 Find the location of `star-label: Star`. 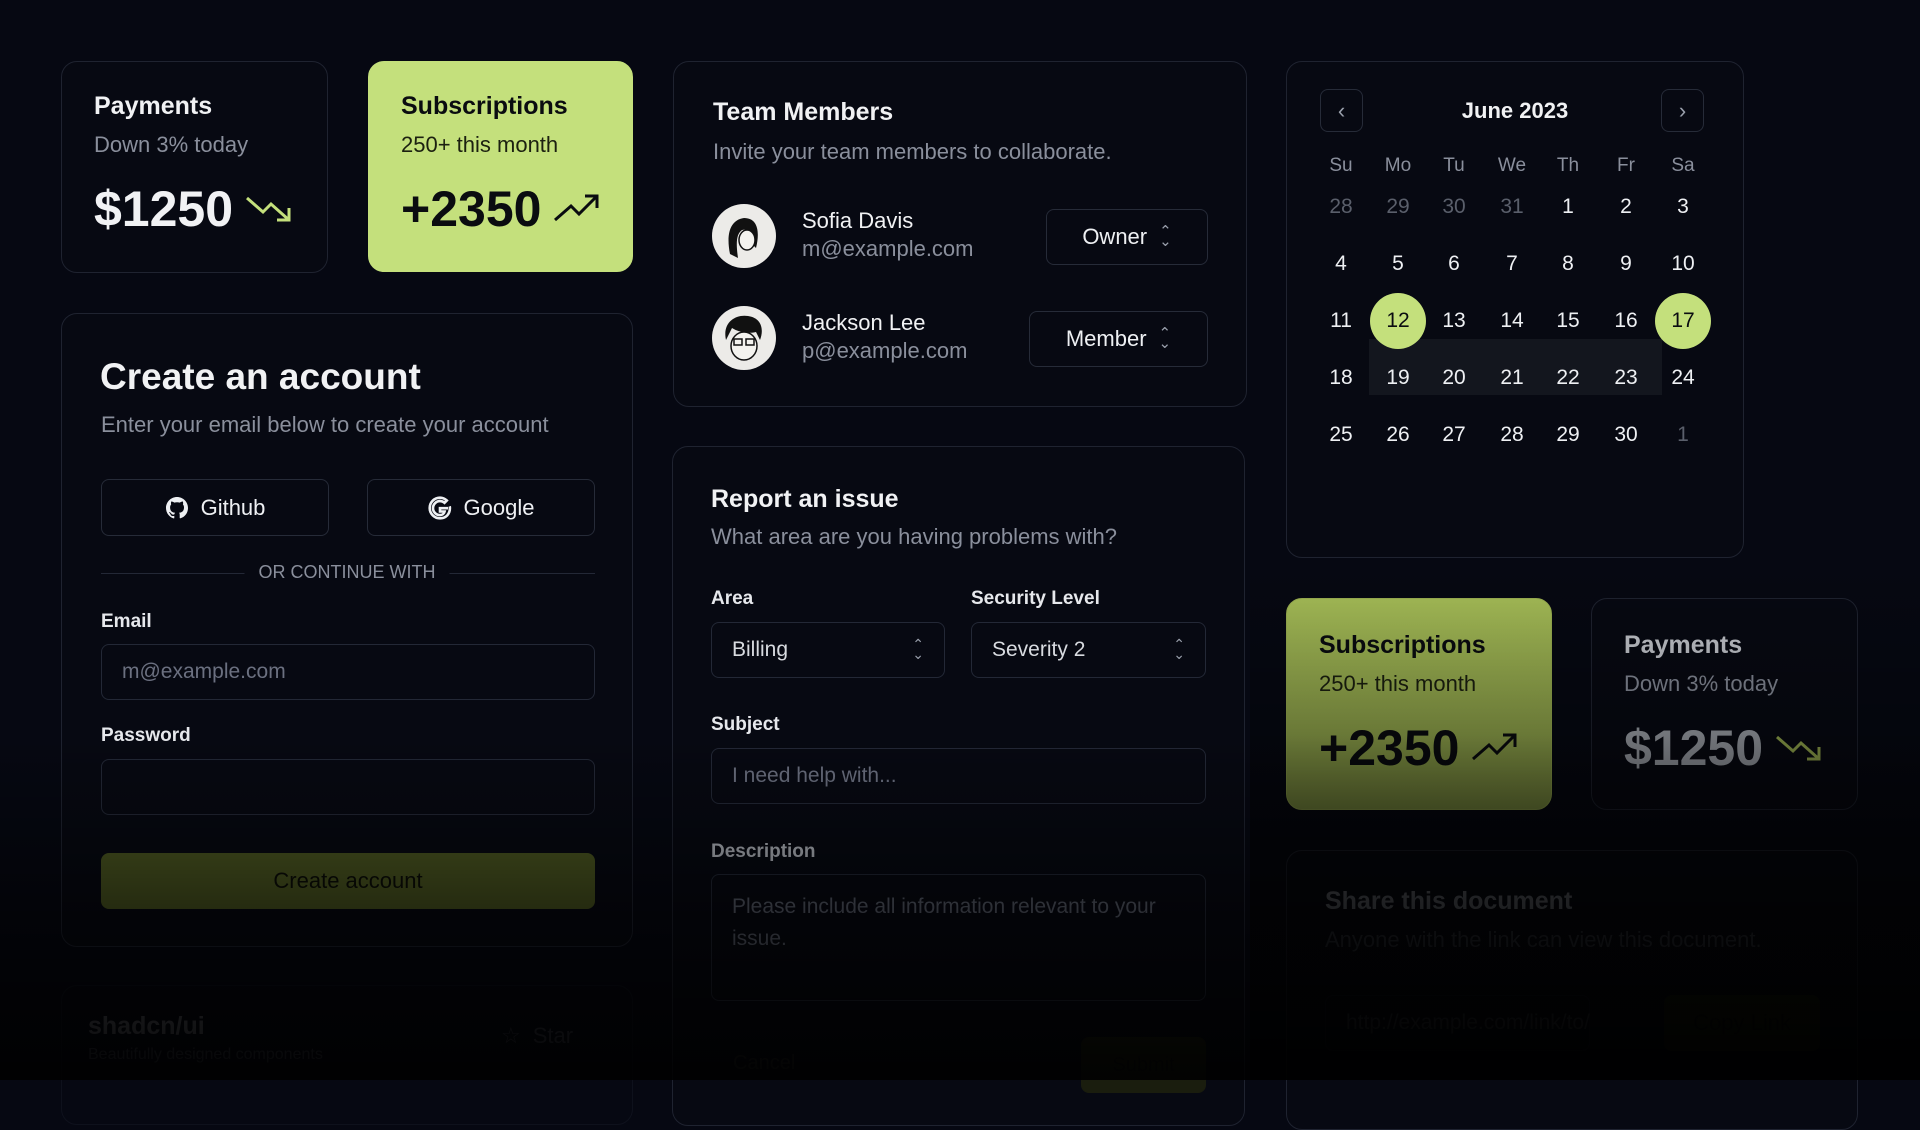

star-label: Star is located at coordinates (553, 1036).